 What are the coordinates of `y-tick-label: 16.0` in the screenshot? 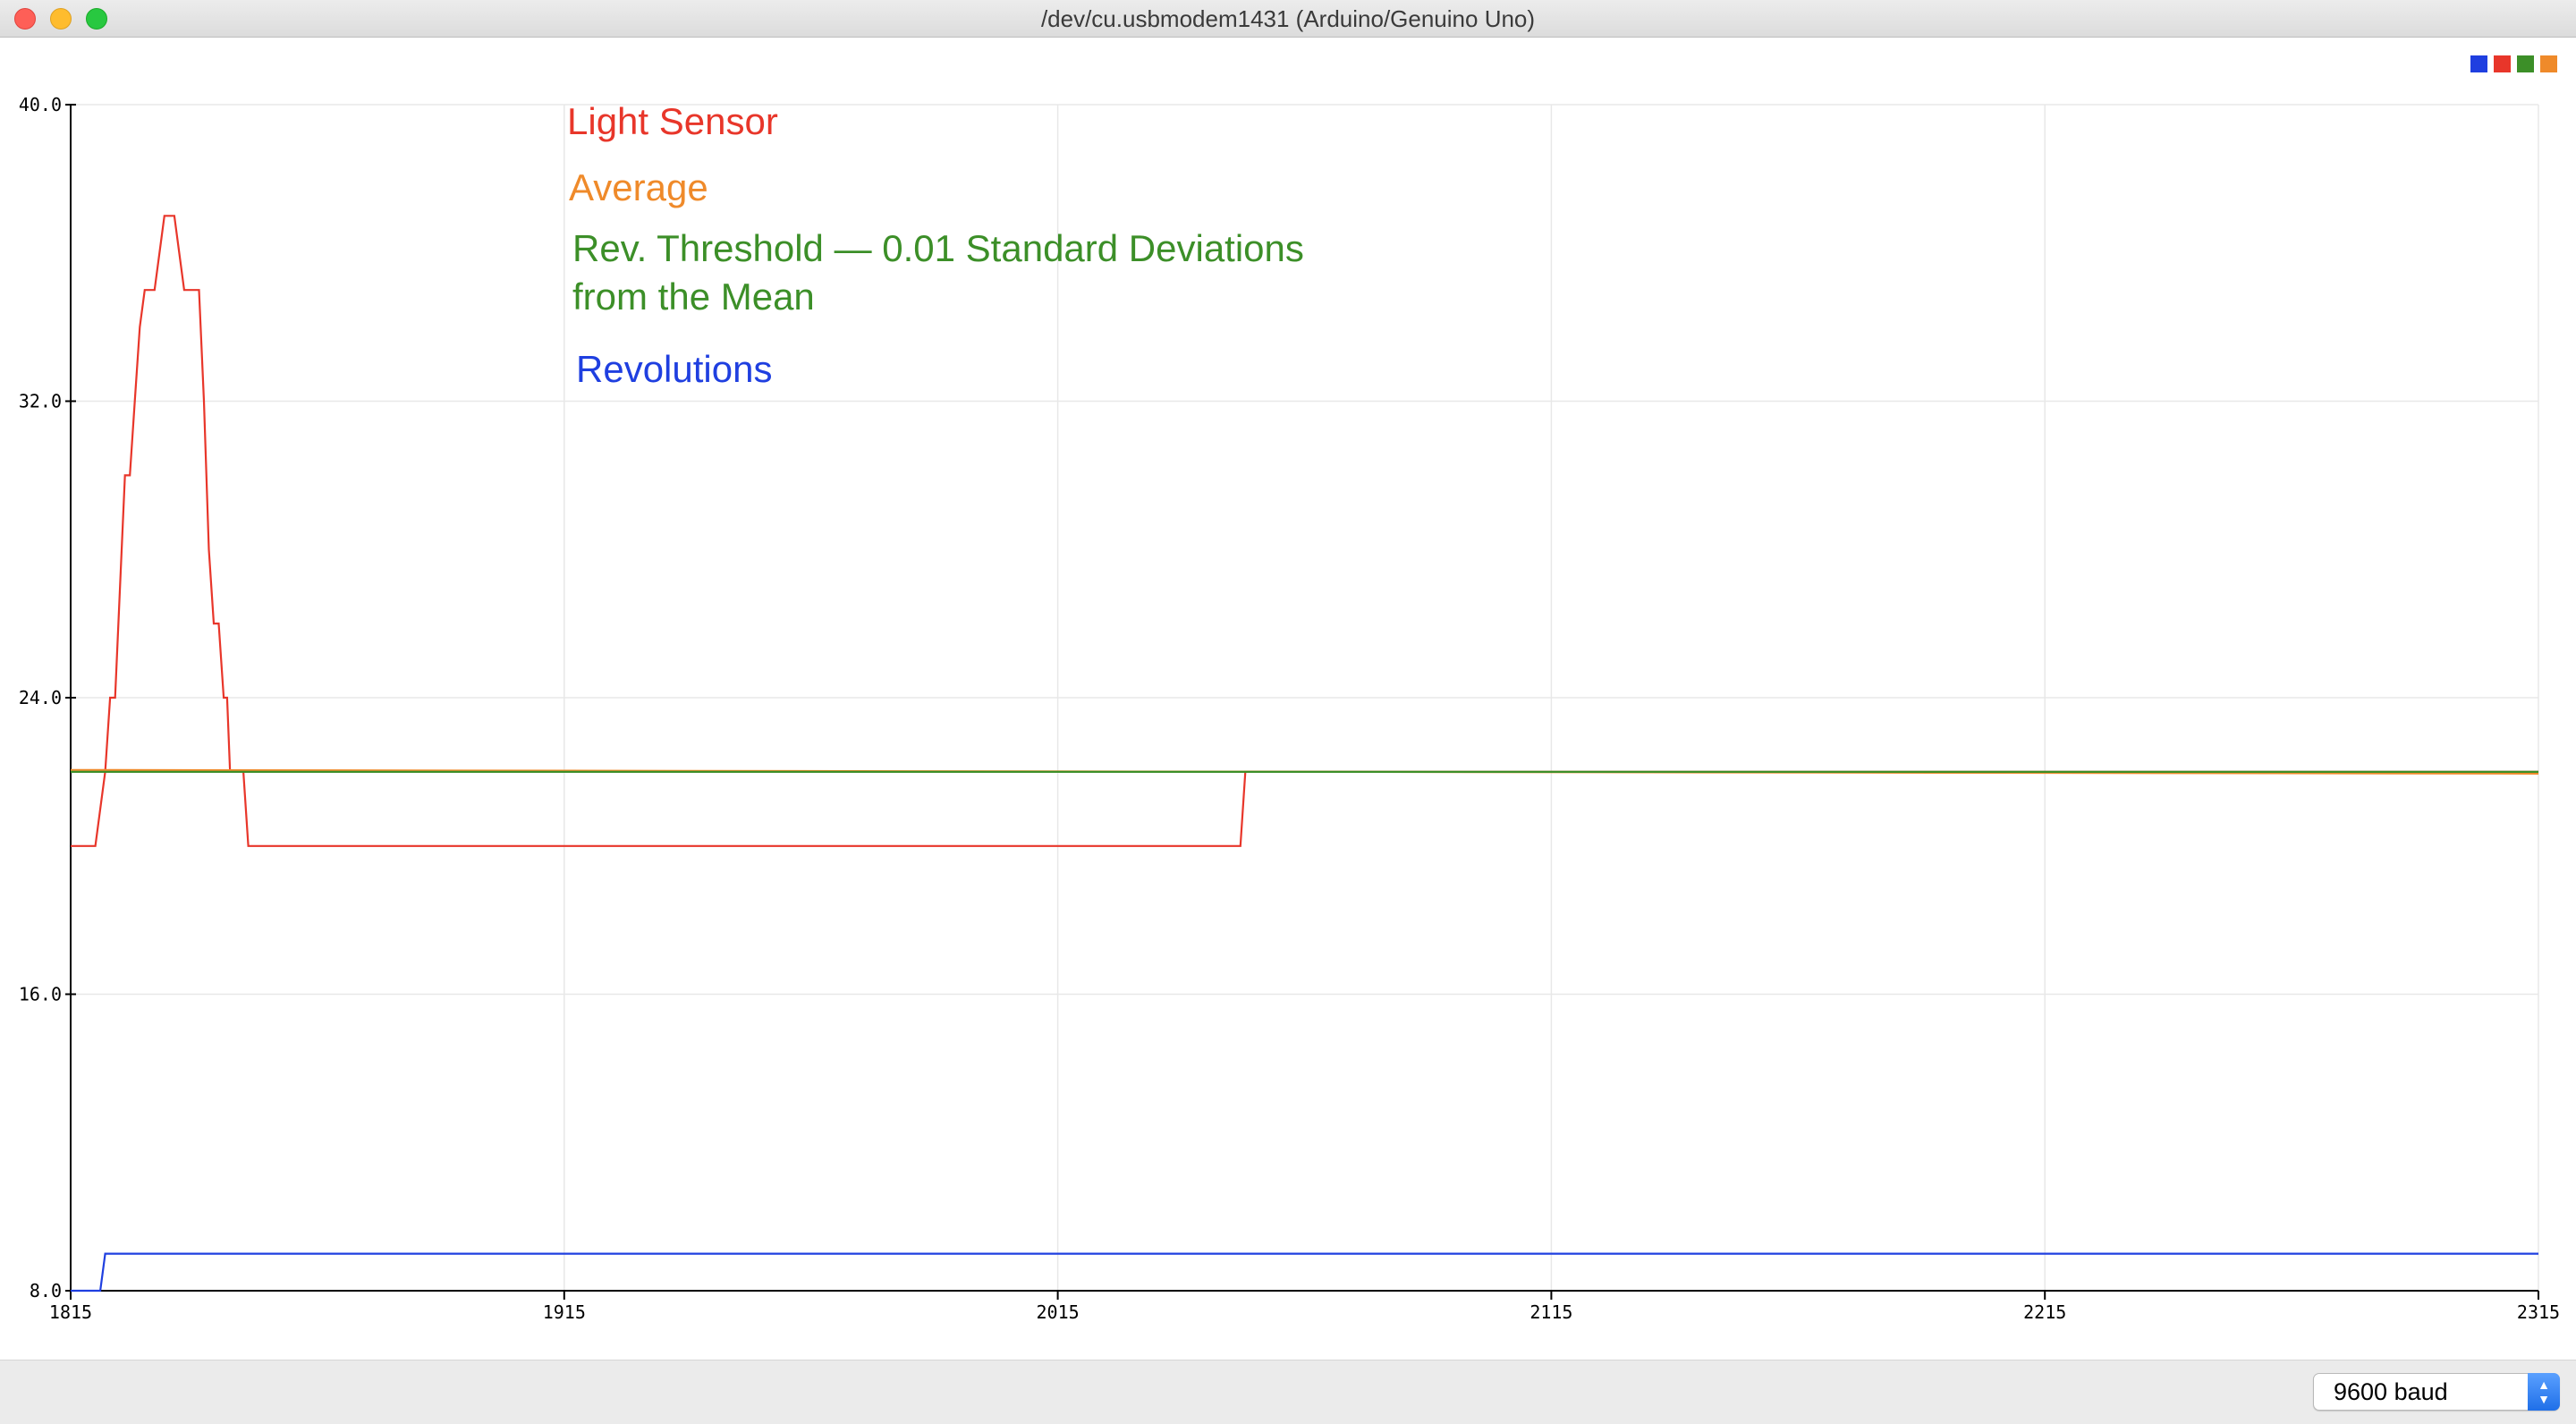 It's located at (40, 994).